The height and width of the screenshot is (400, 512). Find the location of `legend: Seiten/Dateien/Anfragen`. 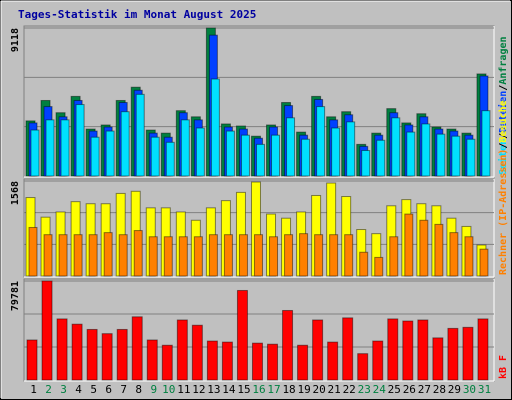

legend: Seiten/Dateien/Anfragen is located at coordinates (503, 105).